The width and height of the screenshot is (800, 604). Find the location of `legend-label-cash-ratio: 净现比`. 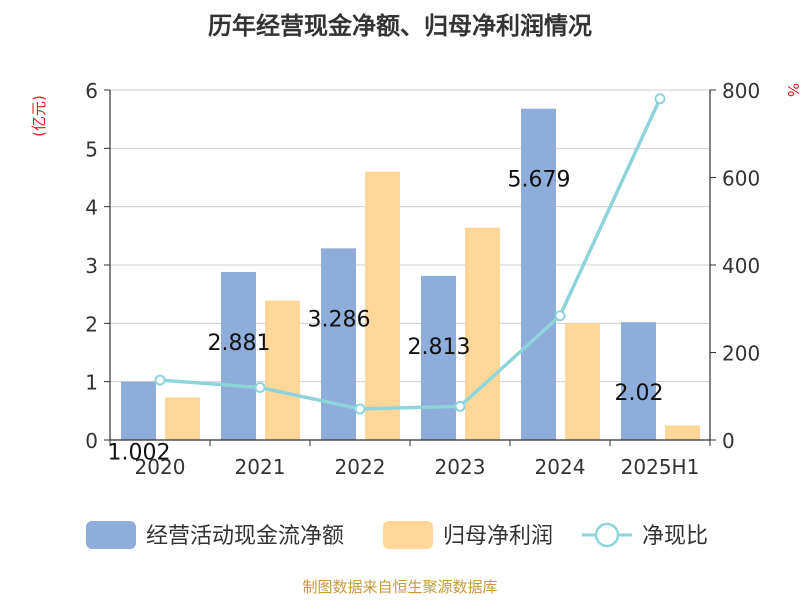

legend-label-cash-ratio: 净现比 is located at coordinates (675, 536).